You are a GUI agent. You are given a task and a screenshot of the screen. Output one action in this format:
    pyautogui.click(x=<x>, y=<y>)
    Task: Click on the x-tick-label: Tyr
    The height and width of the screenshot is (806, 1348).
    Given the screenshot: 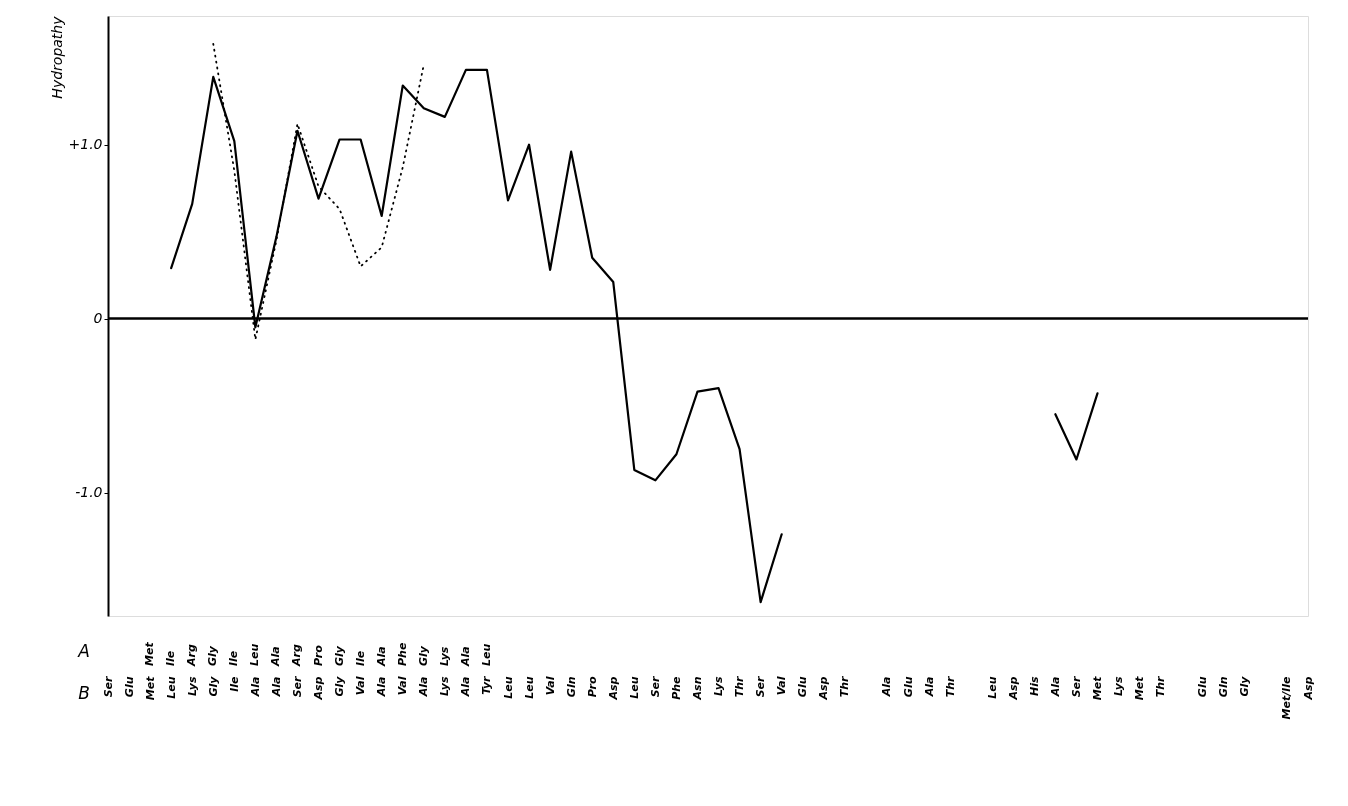 What is the action you would take?
    pyautogui.click(x=487, y=685)
    